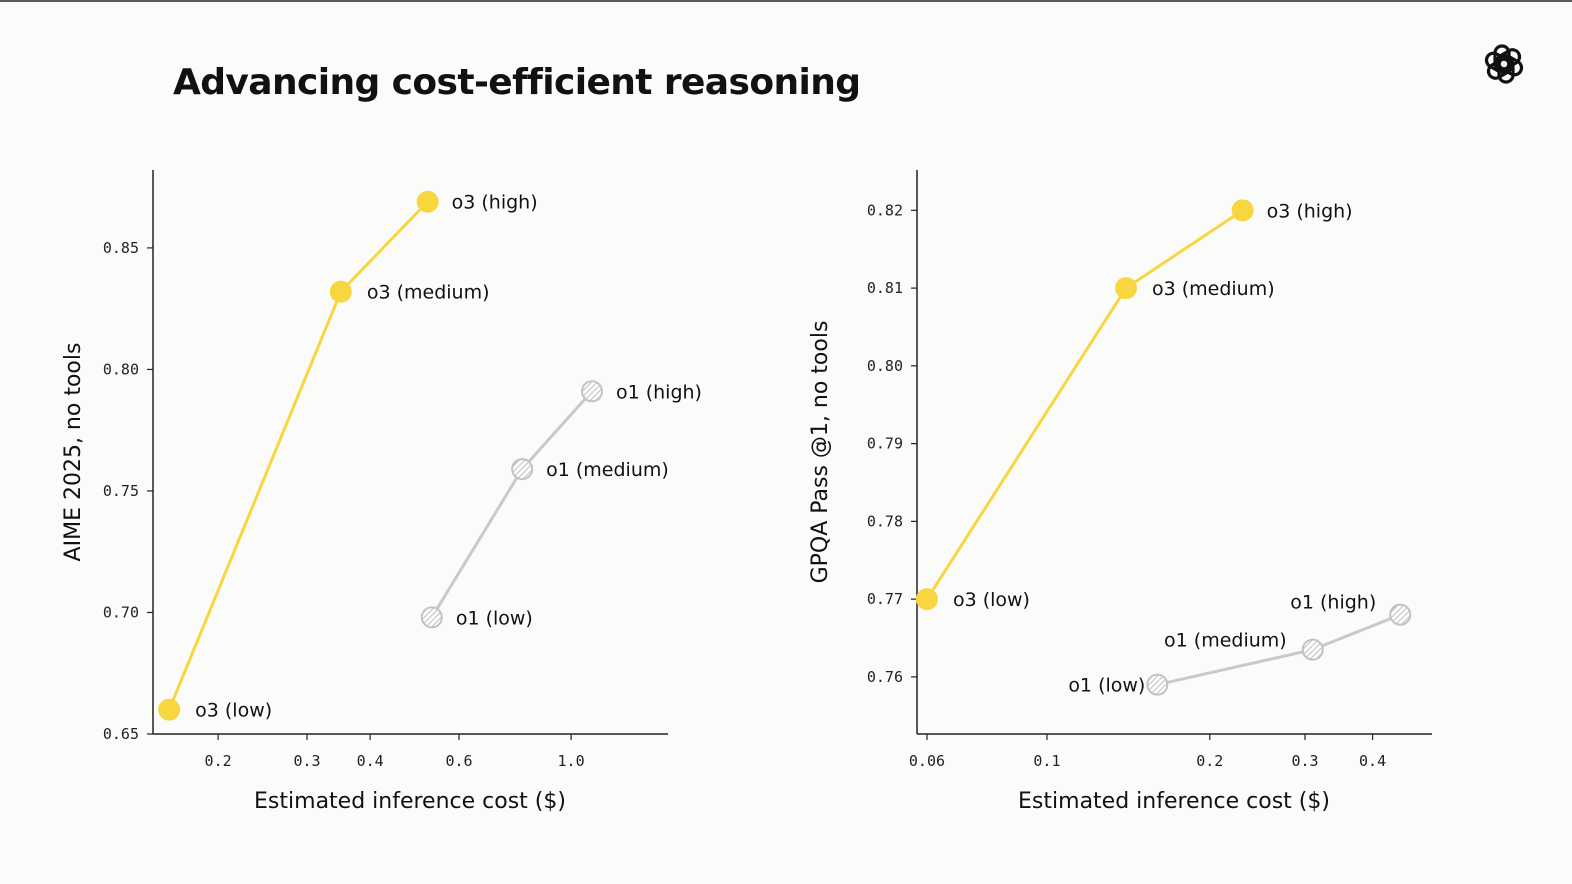 This screenshot has height=884, width=1572. What do you see at coordinates (885, 210) in the screenshot?
I see `y-tick-label: 0.82` at bounding box center [885, 210].